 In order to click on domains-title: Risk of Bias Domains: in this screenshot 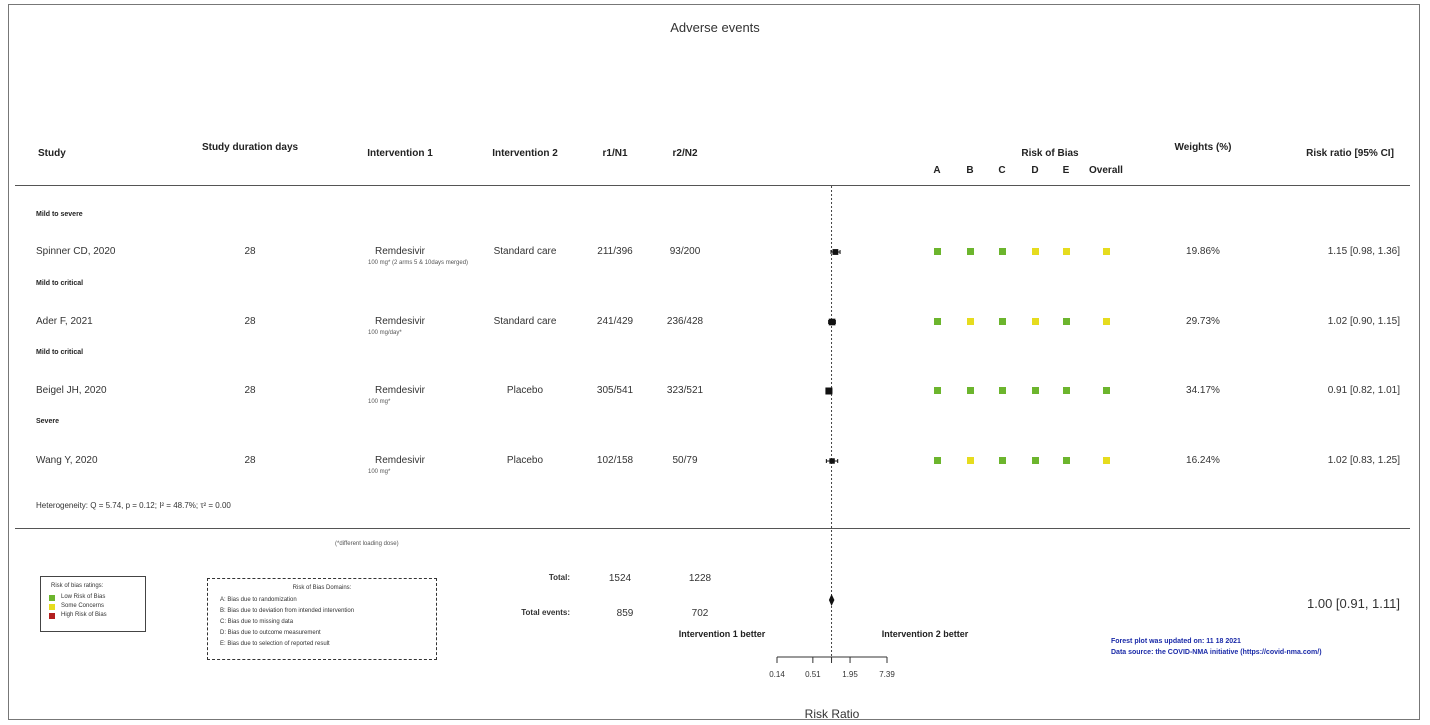, I will do `click(322, 588)`.